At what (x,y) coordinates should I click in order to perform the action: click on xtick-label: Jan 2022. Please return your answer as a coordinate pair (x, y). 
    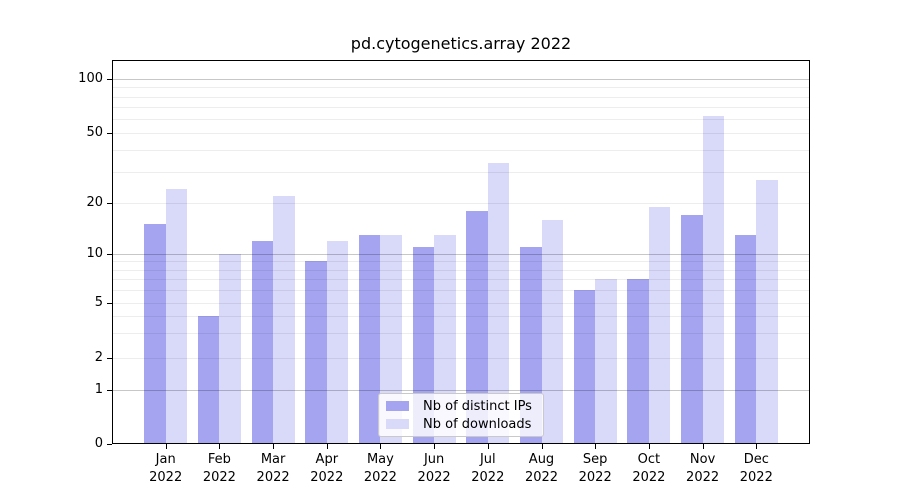
    Looking at the image, I should click on (166, 468).